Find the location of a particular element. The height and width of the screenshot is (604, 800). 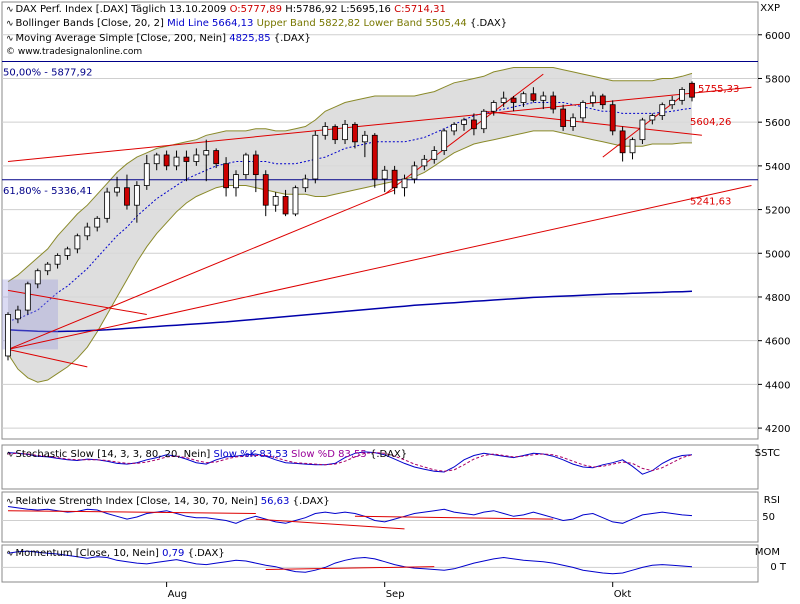

y-tick-label: 5600 is located at coordinates (777, 123).